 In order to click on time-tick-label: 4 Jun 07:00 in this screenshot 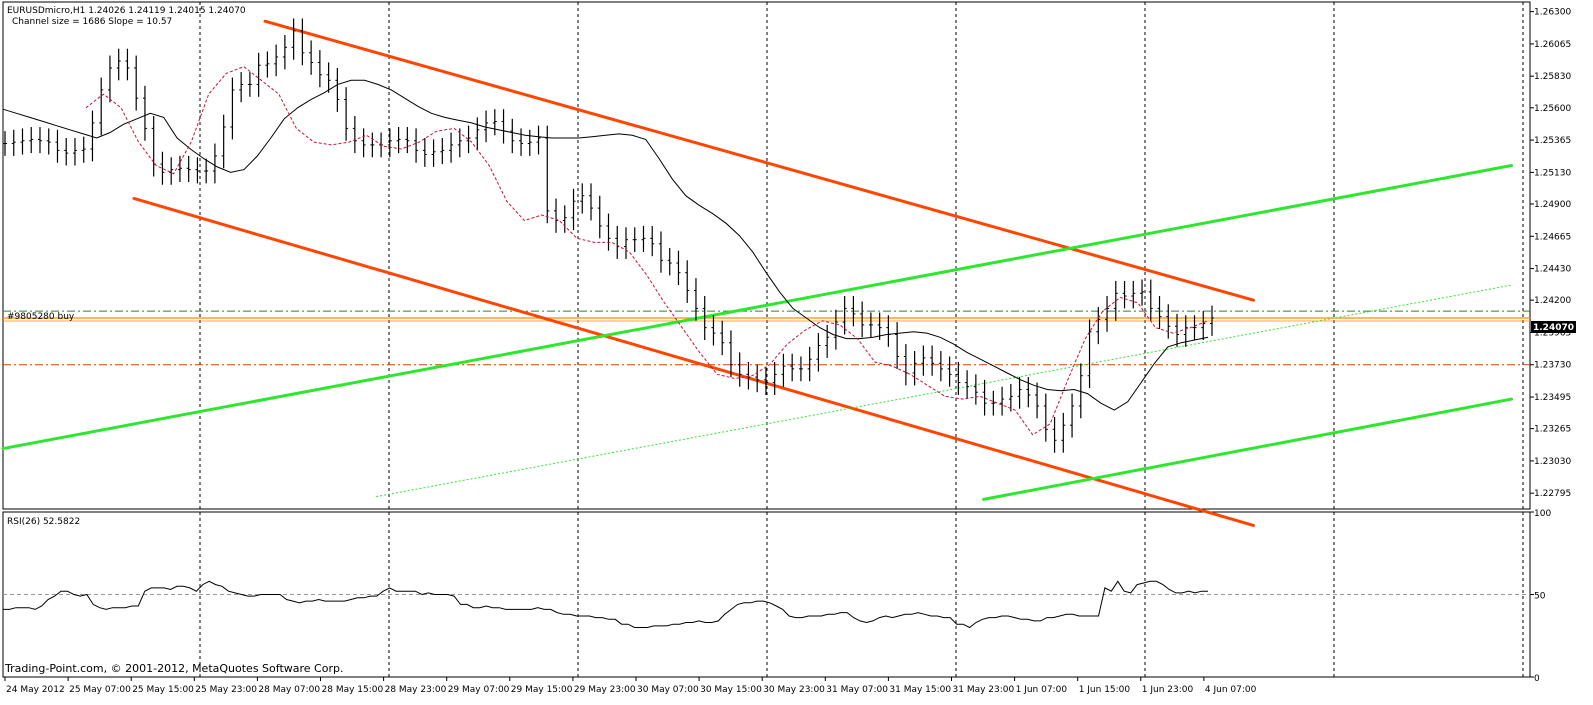, I will do `click(1231, 690)`.